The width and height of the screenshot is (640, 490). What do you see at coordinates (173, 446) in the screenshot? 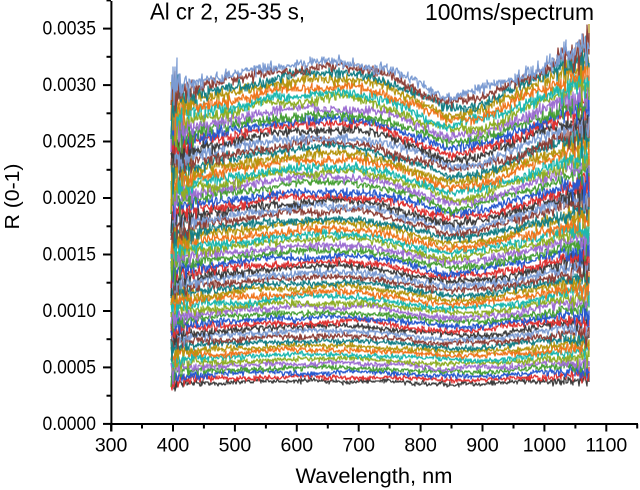
I see `svg-text: 400` at bounding box center [173, 446].